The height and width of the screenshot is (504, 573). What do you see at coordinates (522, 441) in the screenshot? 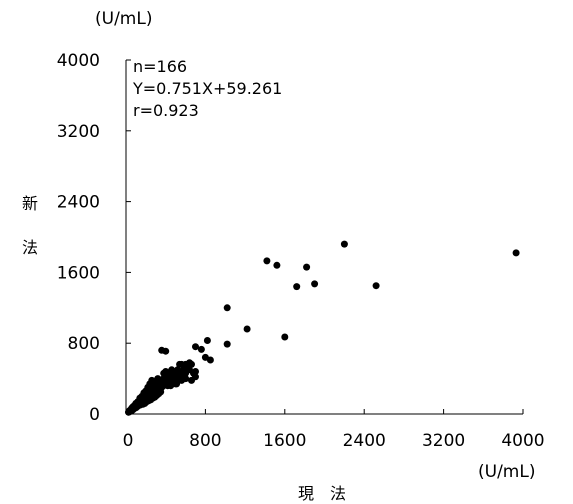
I see `x-tick-label: 4000` at bounding box center [522, 441].